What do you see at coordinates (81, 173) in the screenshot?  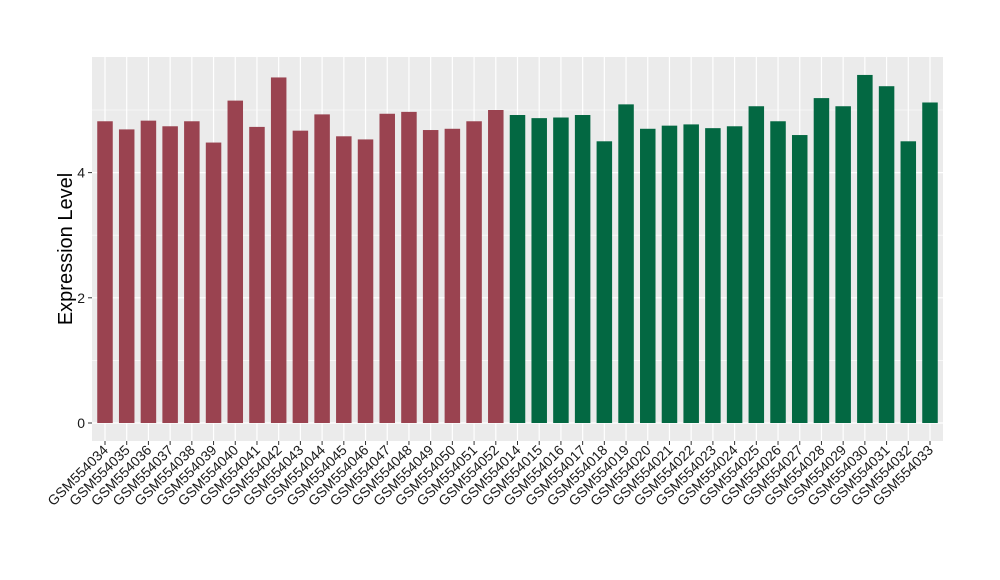 I see `y-tick-label: 4` at bounding box center [81, 173].